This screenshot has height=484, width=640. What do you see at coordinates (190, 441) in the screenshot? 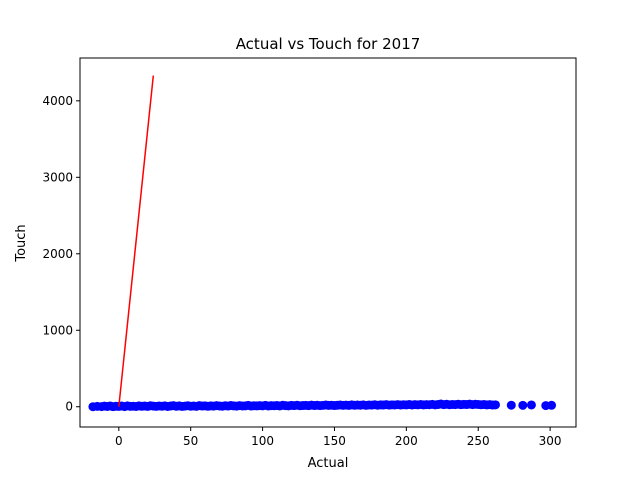
I see `x-tick-label: 50` at bounding box center [190, 441].